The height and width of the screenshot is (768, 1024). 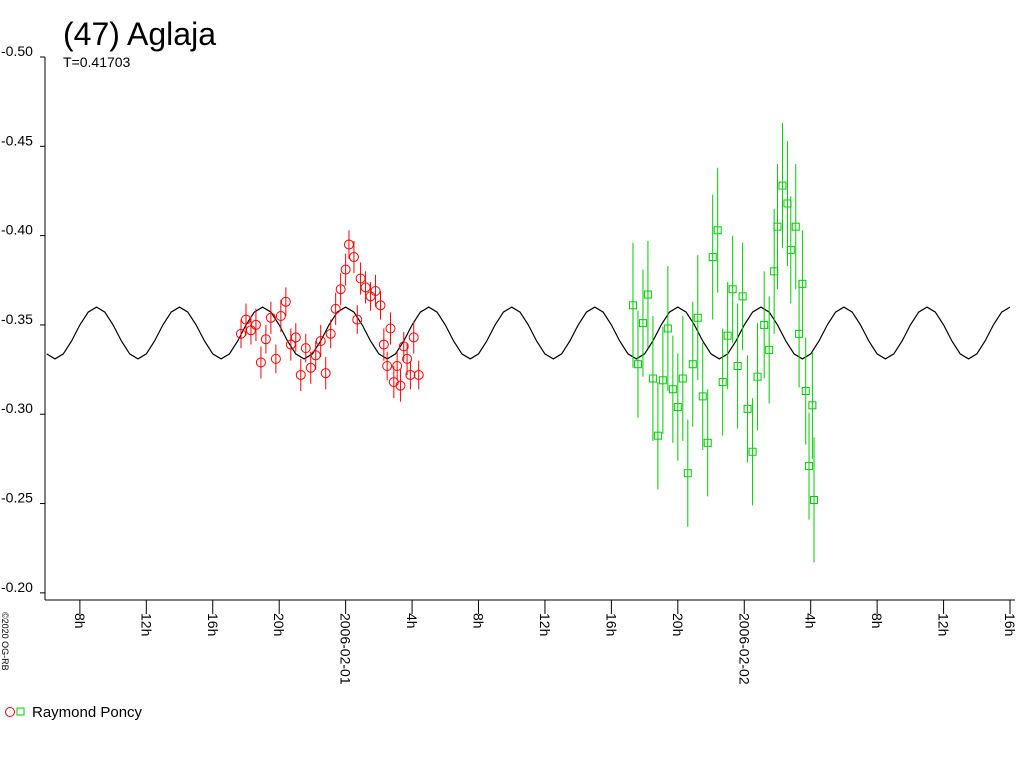 What do you see at coordinates (139, 34) in the screenshot?
I see `chart-title: (47) Aglaja` at bounding box center [139, 34].